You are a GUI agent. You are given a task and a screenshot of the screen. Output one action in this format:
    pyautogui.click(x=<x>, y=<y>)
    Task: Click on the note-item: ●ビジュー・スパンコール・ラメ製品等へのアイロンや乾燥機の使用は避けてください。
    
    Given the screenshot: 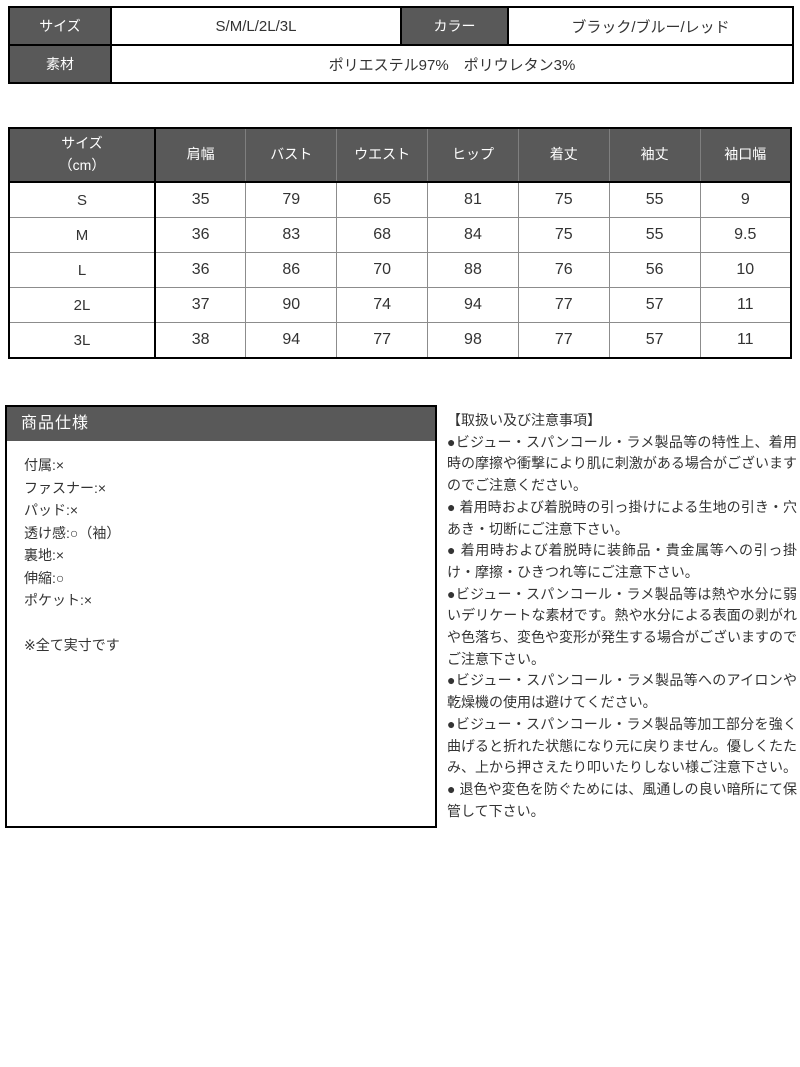 What is the action you would take?
    pyautogui.click(x=622, y=691)
    